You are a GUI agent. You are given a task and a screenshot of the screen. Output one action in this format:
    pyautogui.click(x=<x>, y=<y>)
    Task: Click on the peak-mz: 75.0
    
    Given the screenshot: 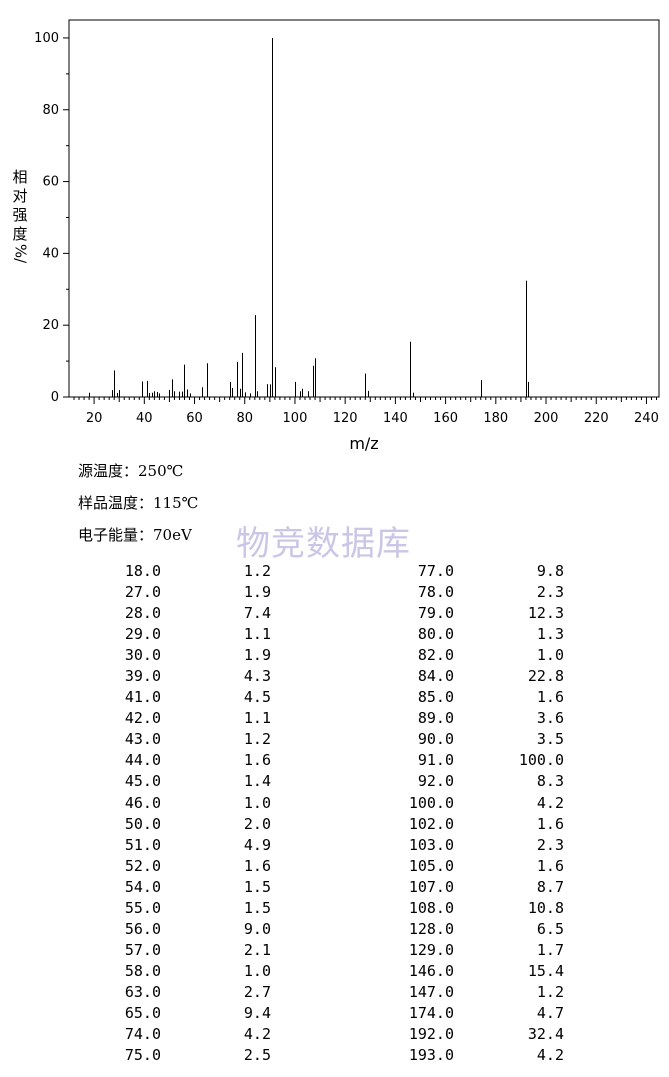 What is the action you would take?
    pyautogui.click(x=142, y=1055)
    